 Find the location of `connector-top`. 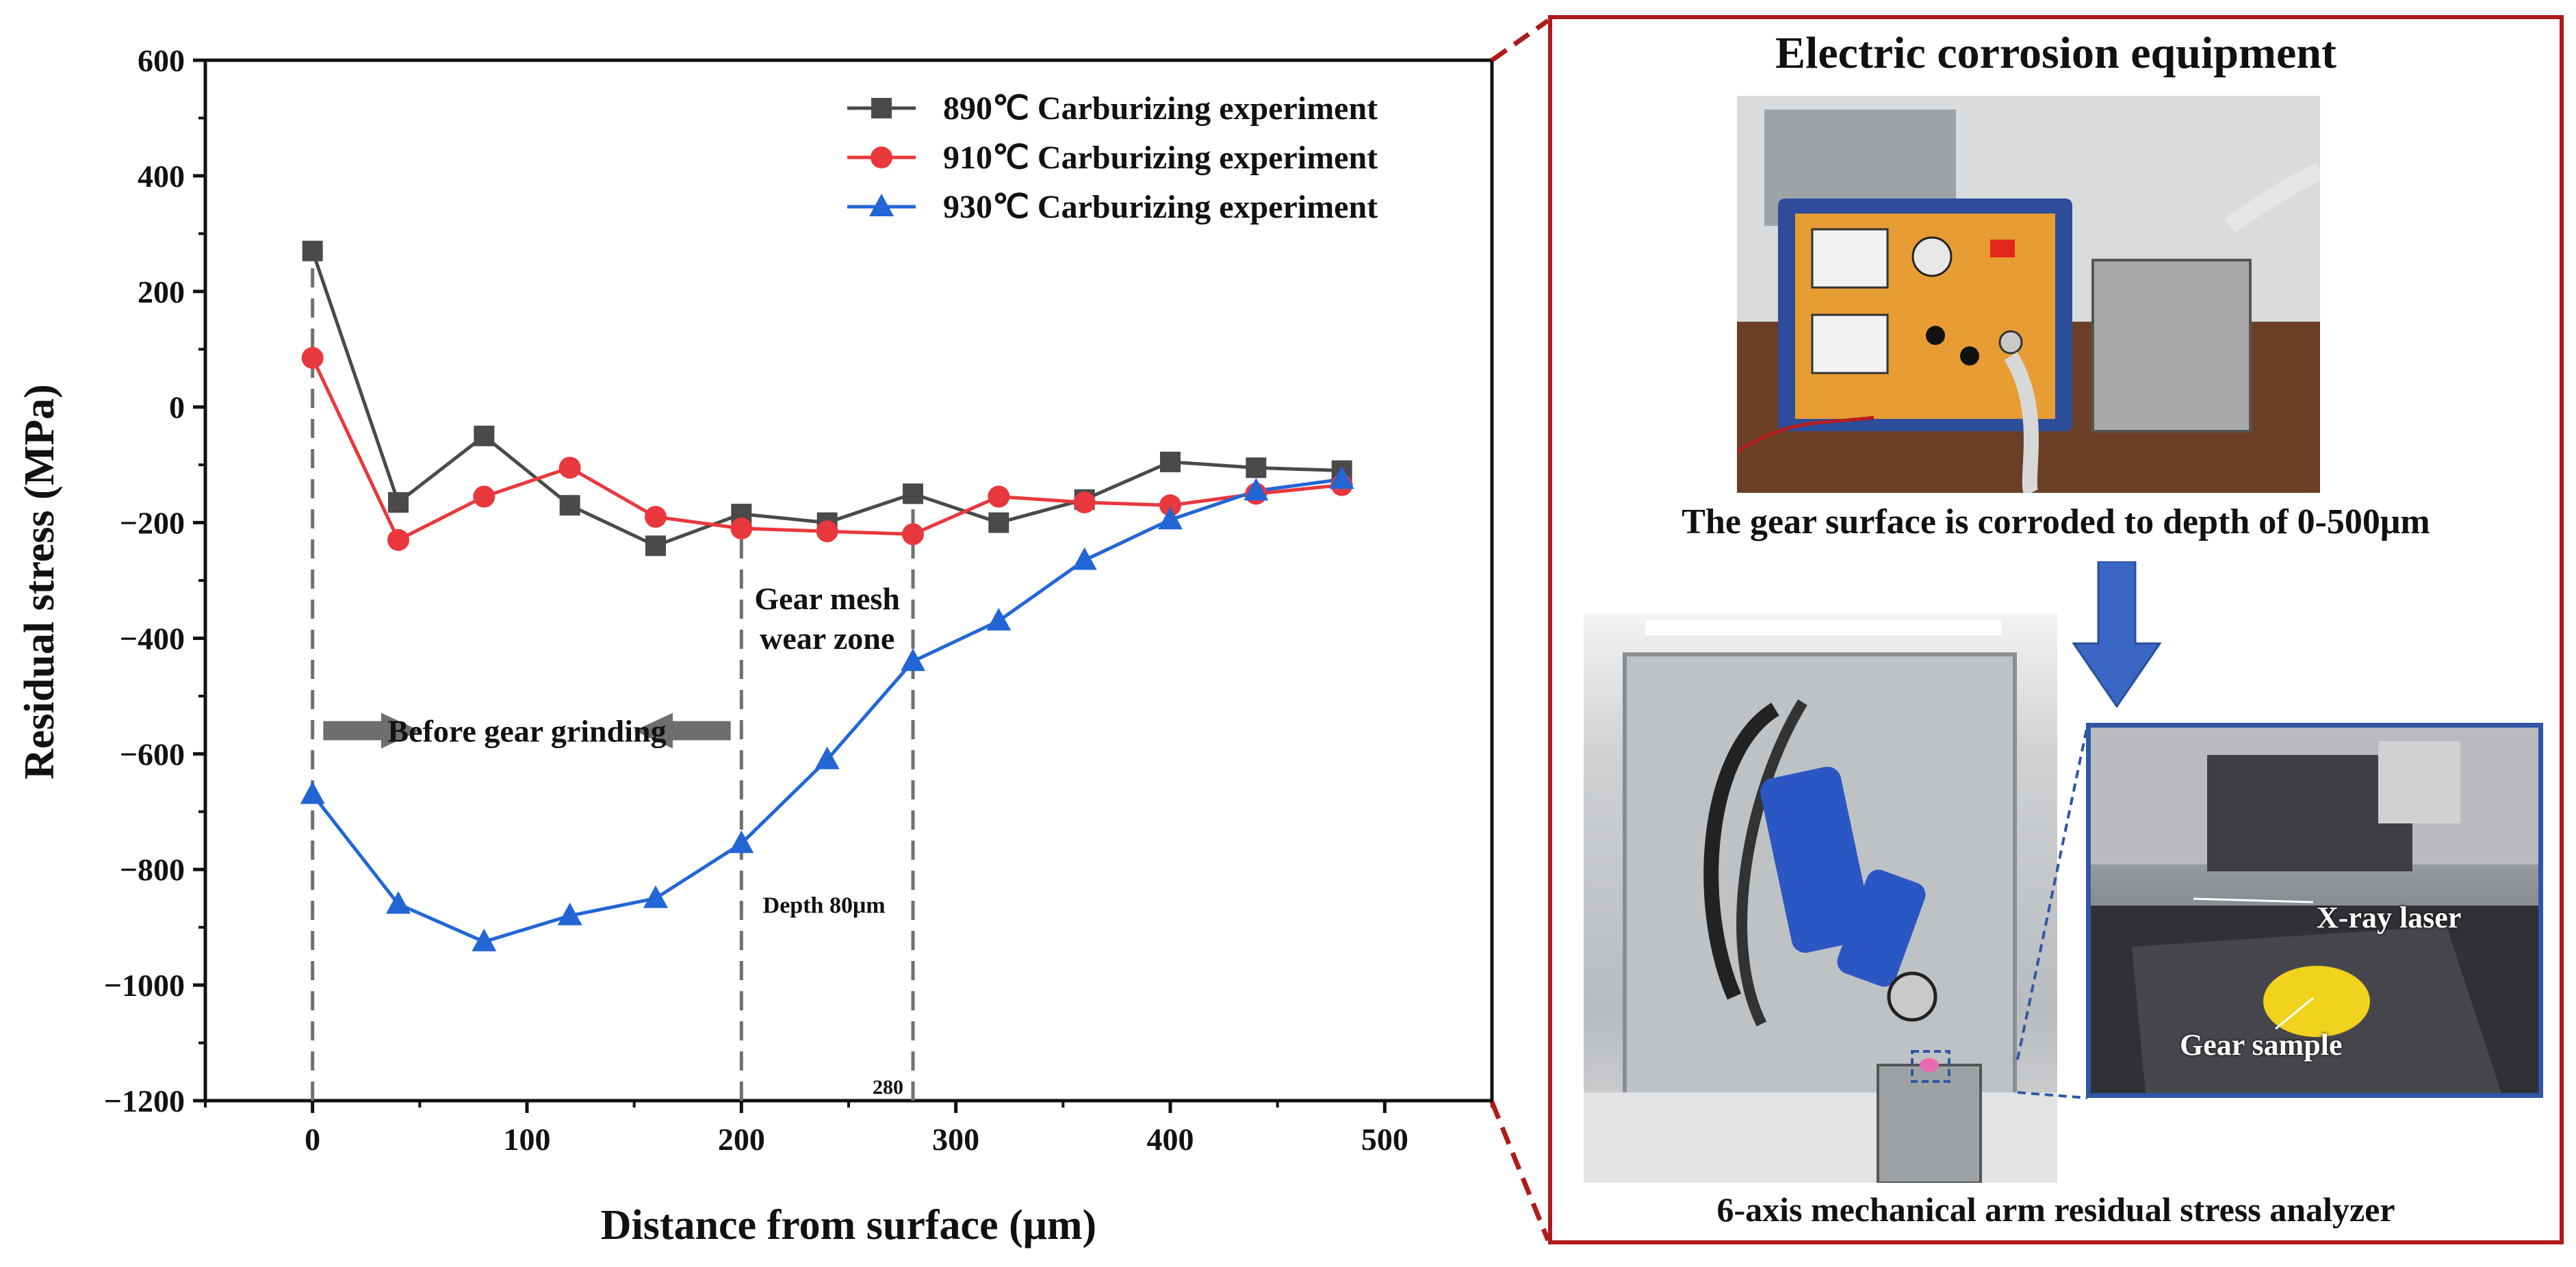

connector-top is located at coordinates (1520, 40).